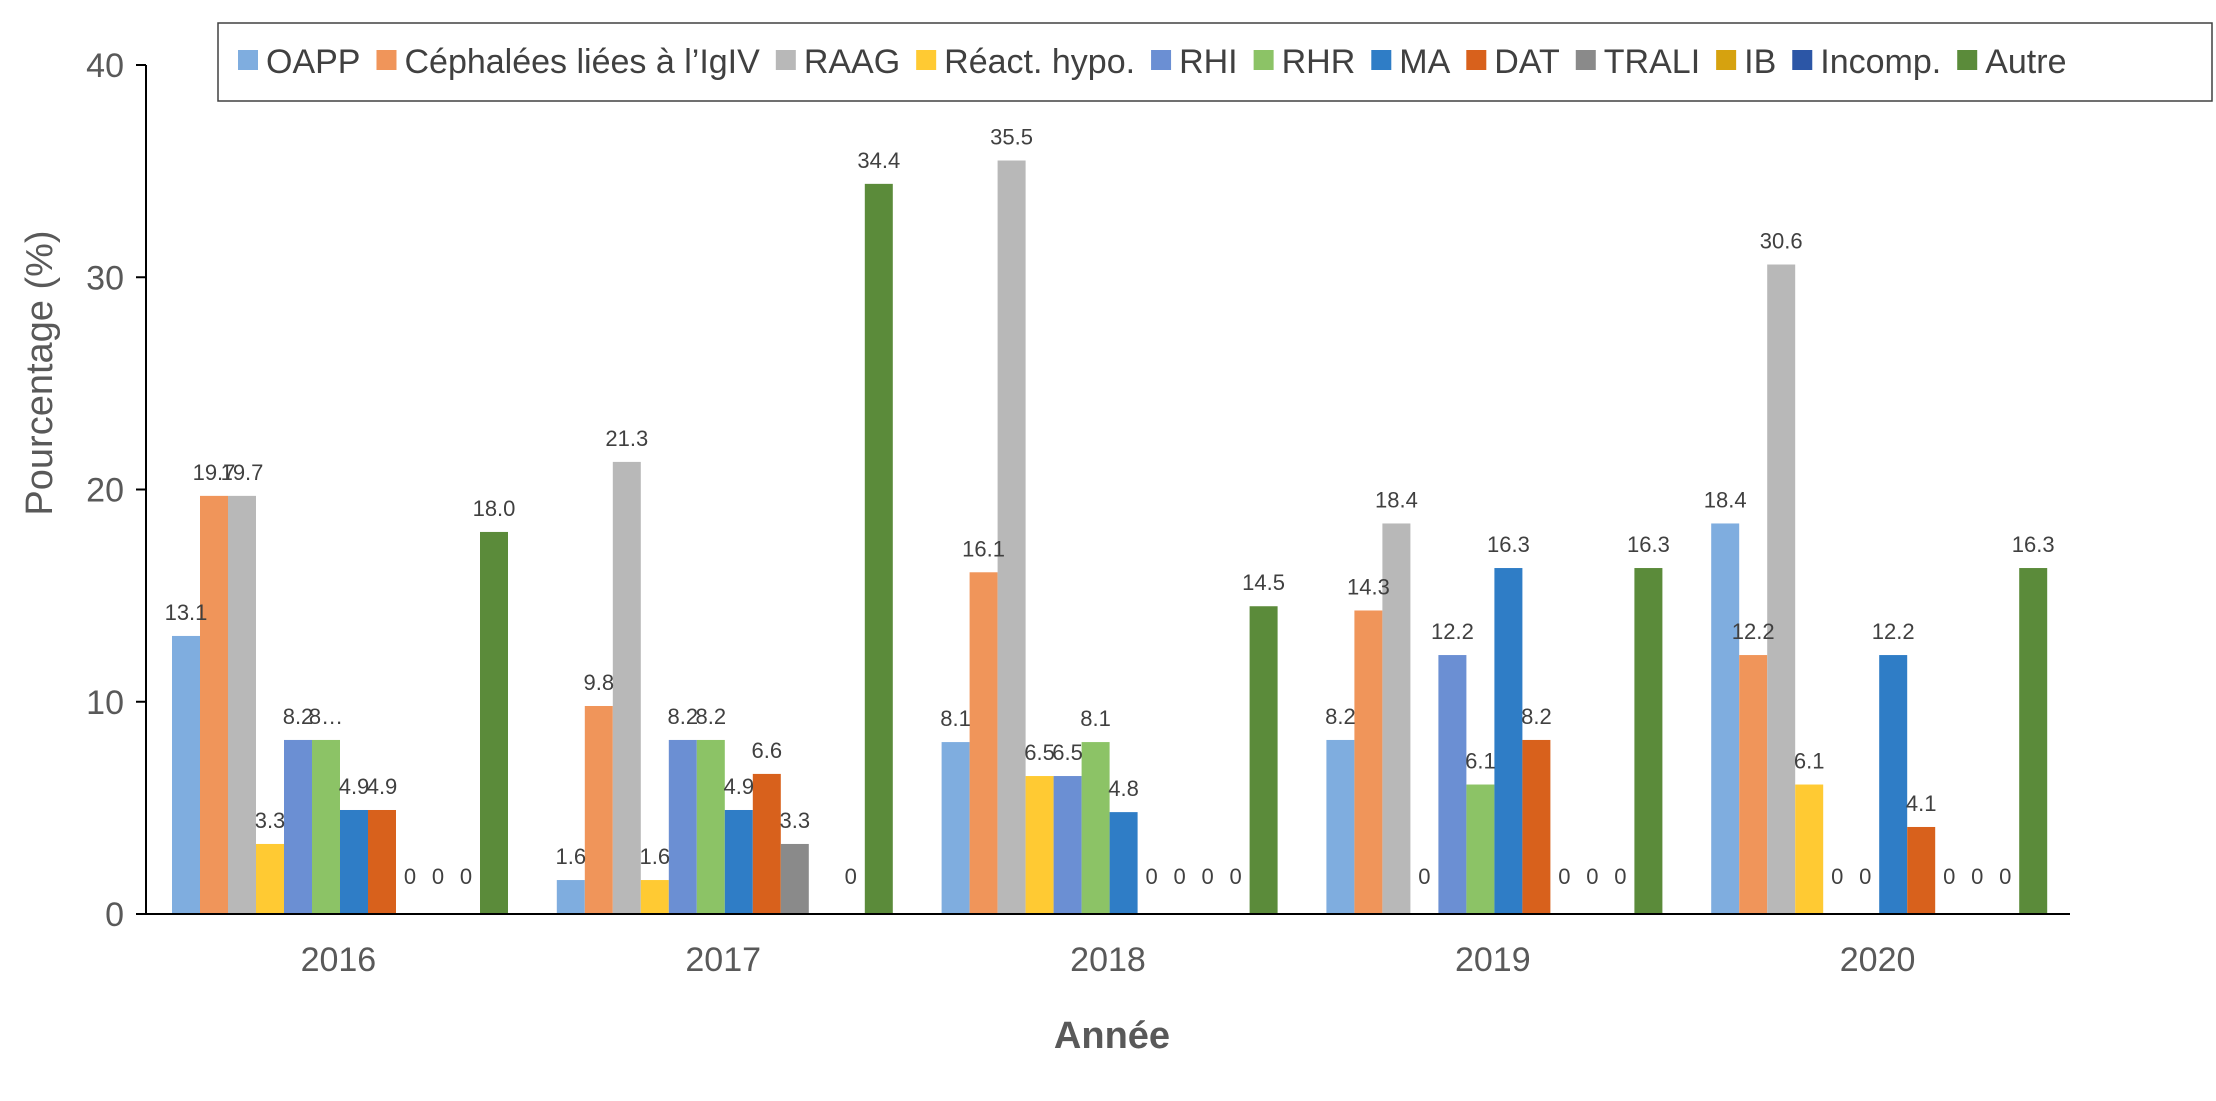 Image resolution: width=2216 pixels, height=1101 pixels. I want to click on legend-label: Incomp., so click(1880, 62).